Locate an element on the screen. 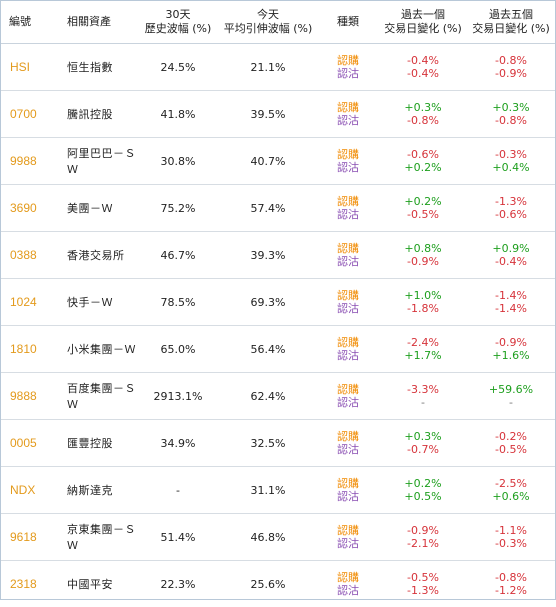  asset-name: 中國平安 is located at coordinates (93, 584).